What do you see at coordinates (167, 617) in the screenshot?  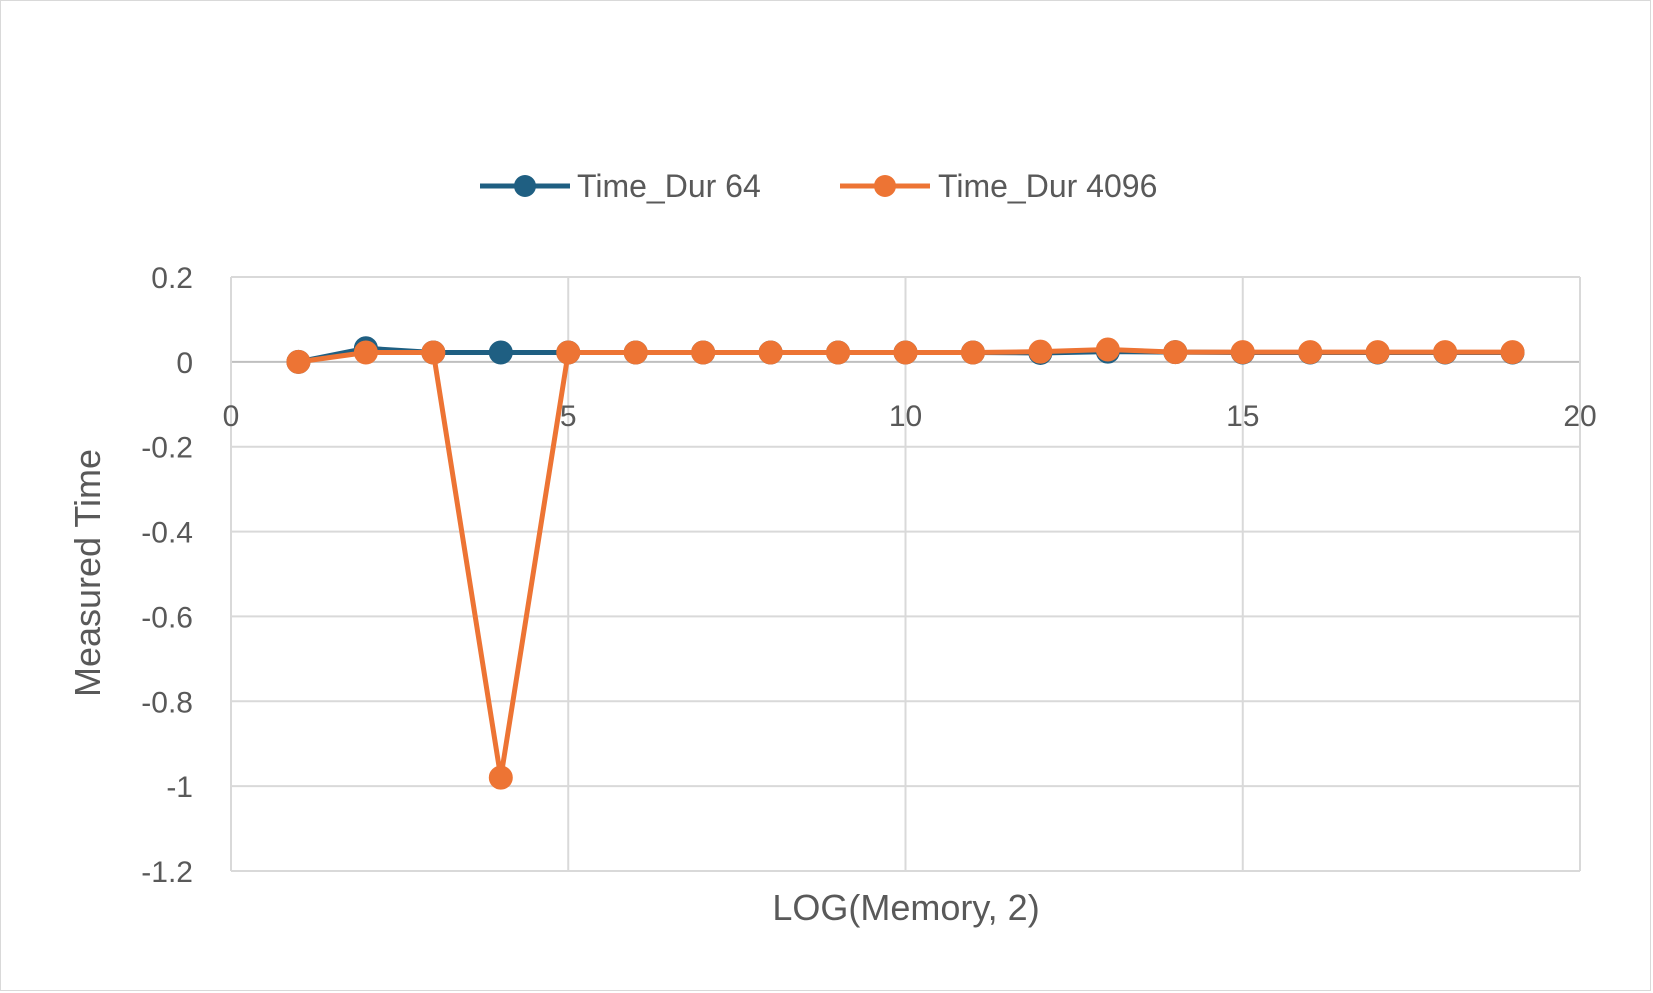 I see `y-tick-label: -0.6` at bounding box center [167, 617].